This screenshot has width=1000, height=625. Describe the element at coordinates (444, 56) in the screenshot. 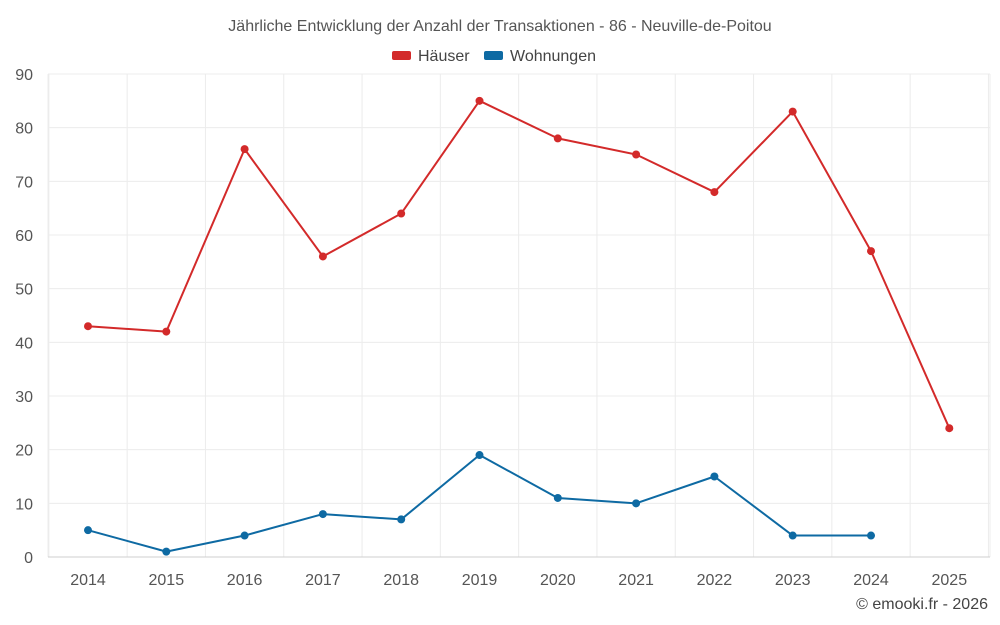

I see `legend-label: Häuser` at that location.